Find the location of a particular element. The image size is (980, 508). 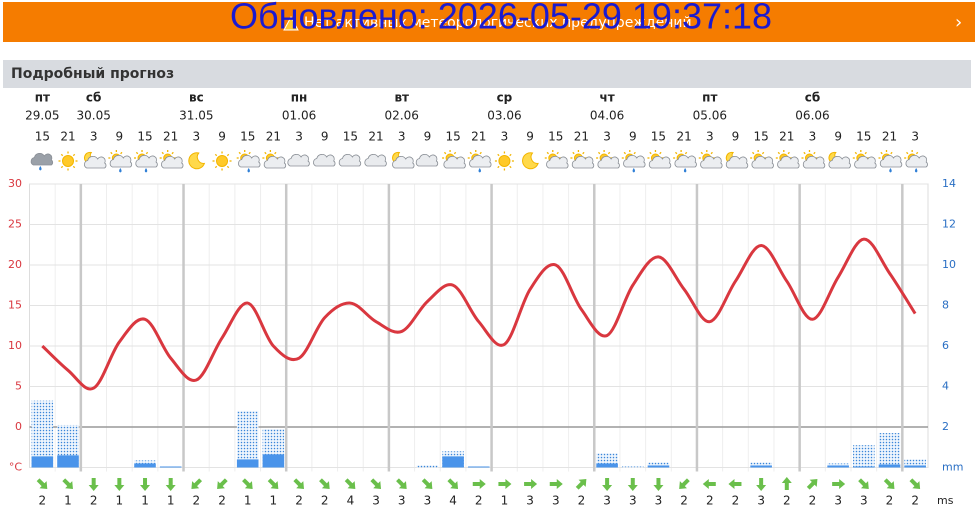

y2-tick-label: 14 is located at coordinates (949, 183).